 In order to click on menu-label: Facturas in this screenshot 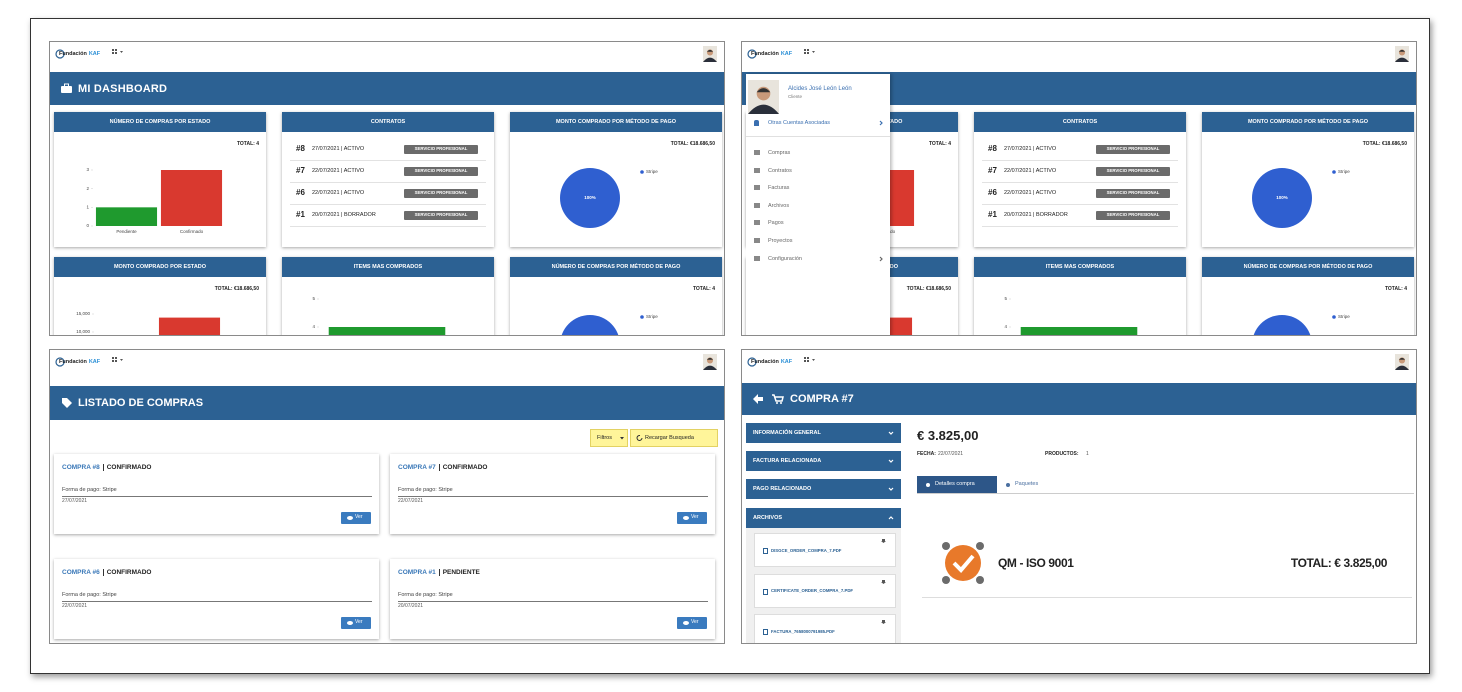, I will do `click(779, 188)`.